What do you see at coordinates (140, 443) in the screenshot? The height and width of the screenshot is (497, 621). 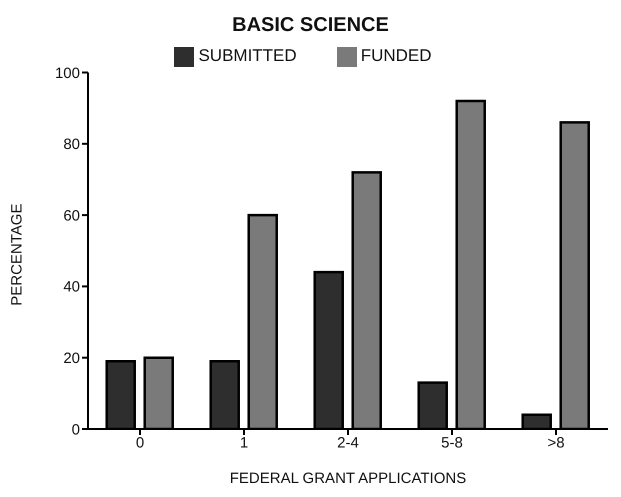 I see `x-tick-label: 0` at bounding box center [140, 443].